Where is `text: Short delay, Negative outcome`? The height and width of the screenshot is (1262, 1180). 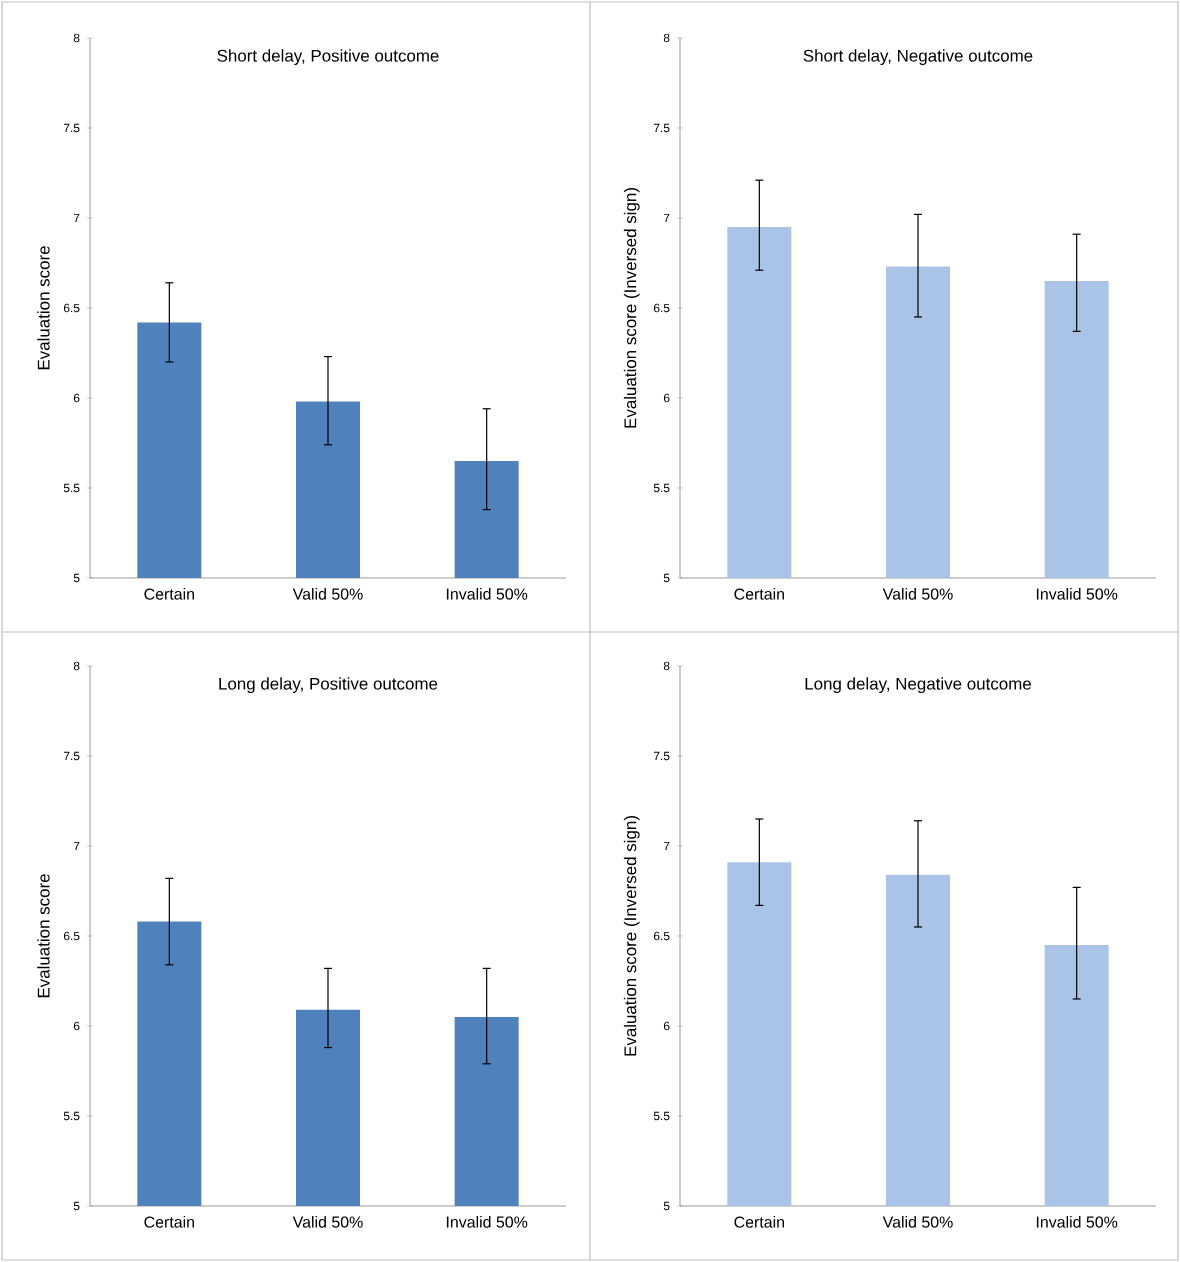 text: Short delay, Negative outcome is located at coordinates (918, 57).